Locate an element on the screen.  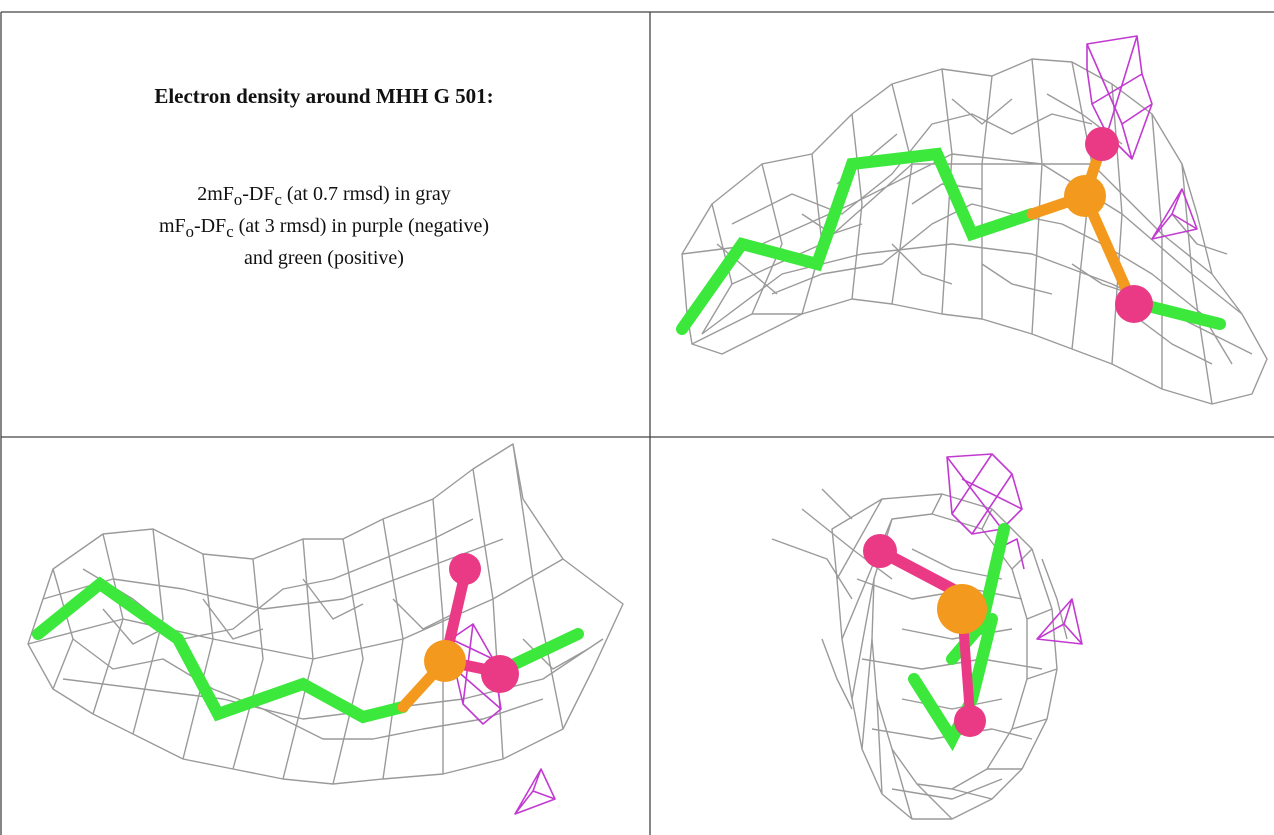
caption-line-difference-map: mFo-DFc (at 3 rmsd) in purple (negative) is located at coordinates (324, 228).